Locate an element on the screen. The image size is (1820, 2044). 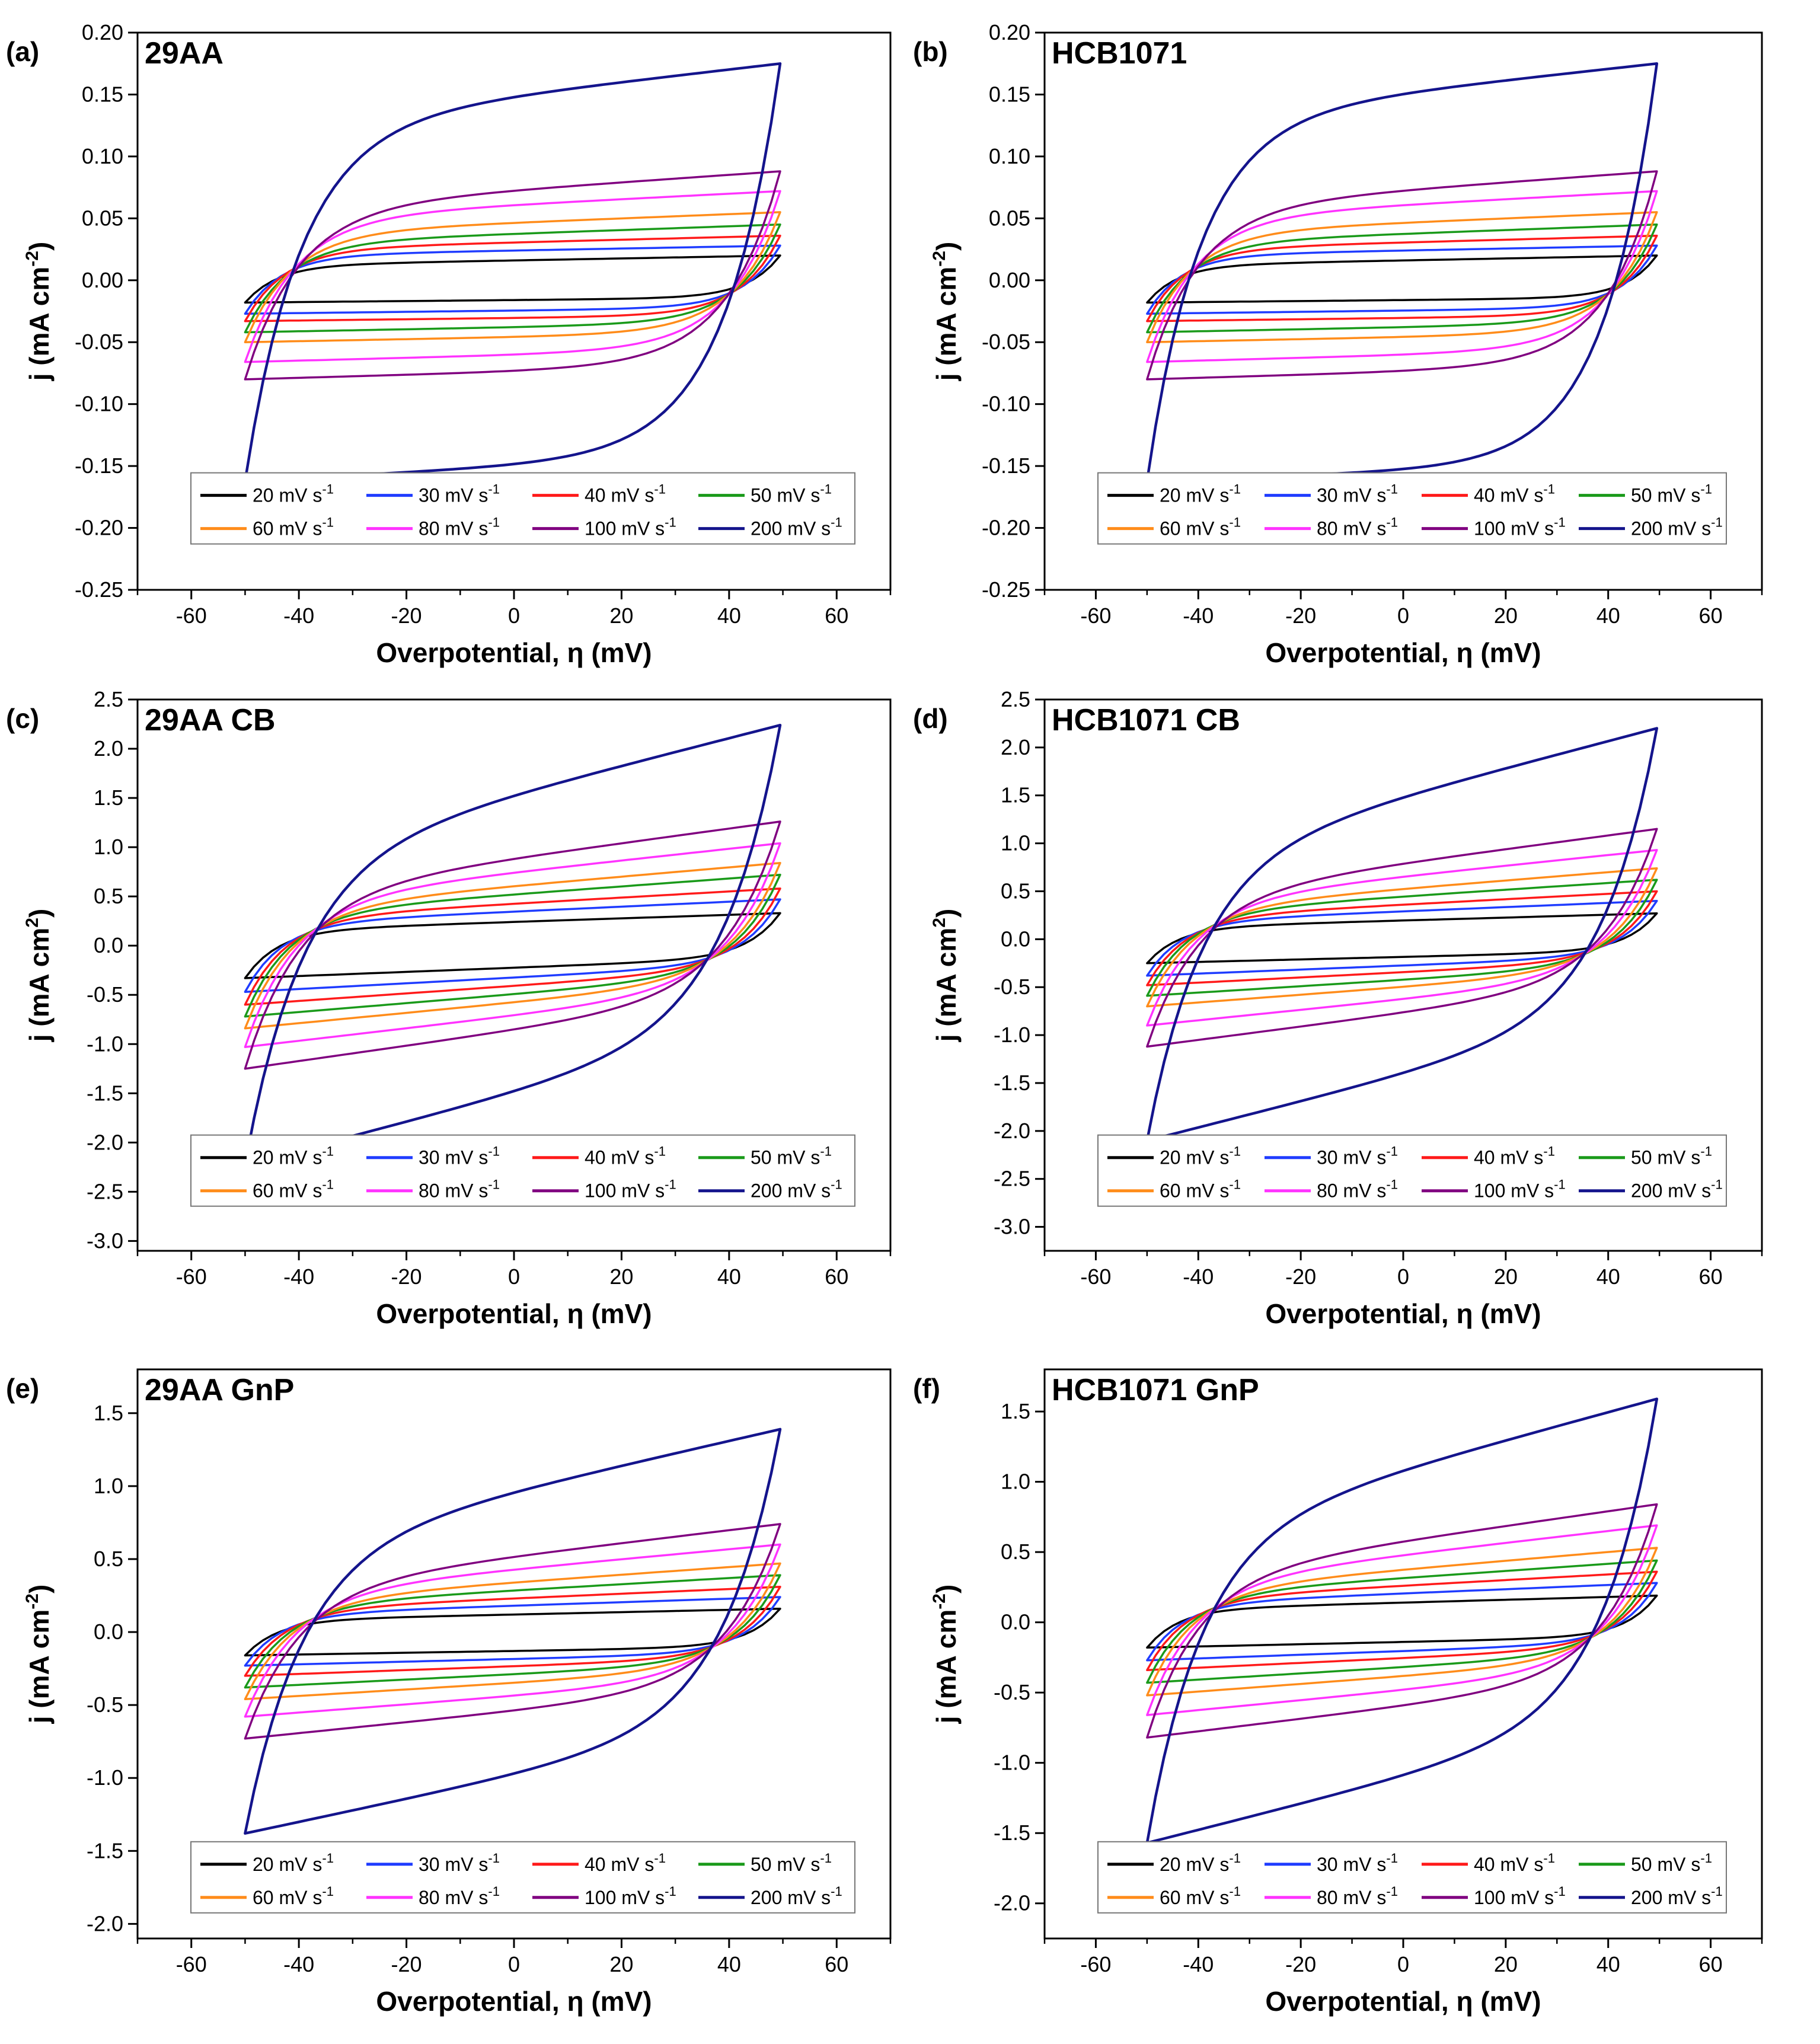
x-axis-title: Overpotential, η (mV) is located at coordinates (514, 2001).